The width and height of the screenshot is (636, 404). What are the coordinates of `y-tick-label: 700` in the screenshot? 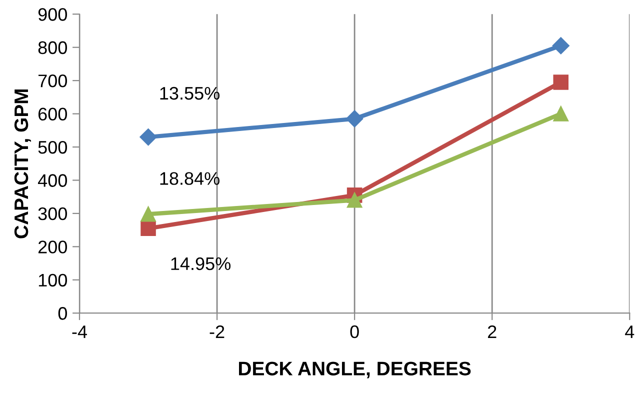 It's located at (52, 81).